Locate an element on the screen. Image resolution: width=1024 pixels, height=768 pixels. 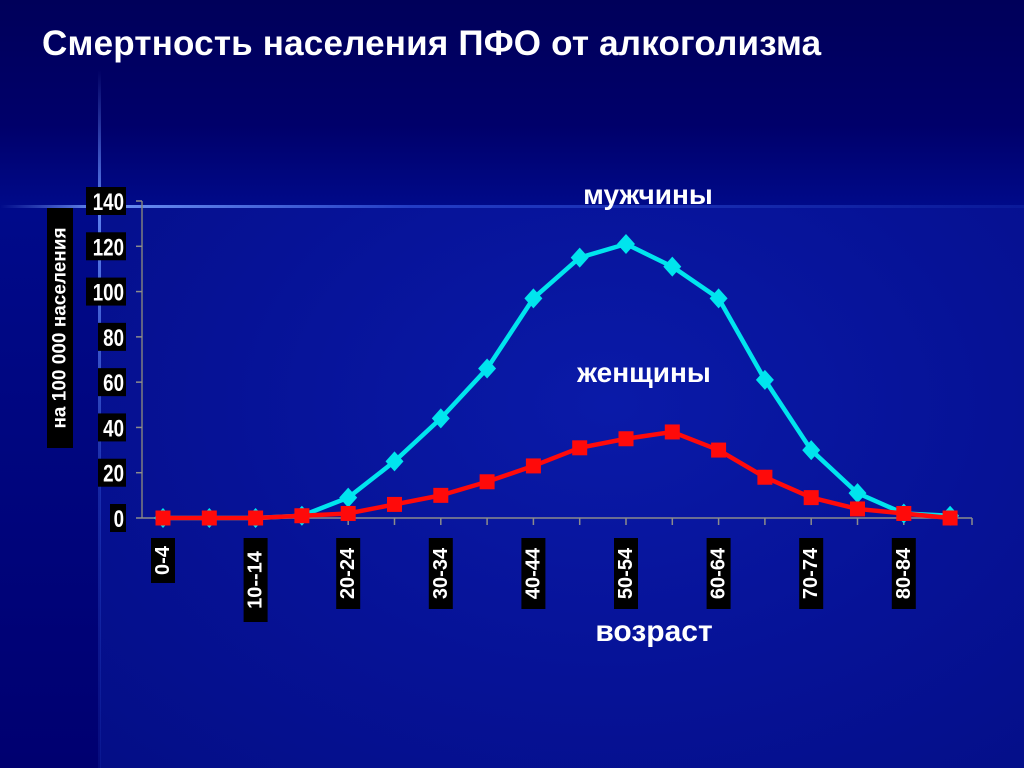
y-tick-label: 80 is located at coordinates (113, 338).